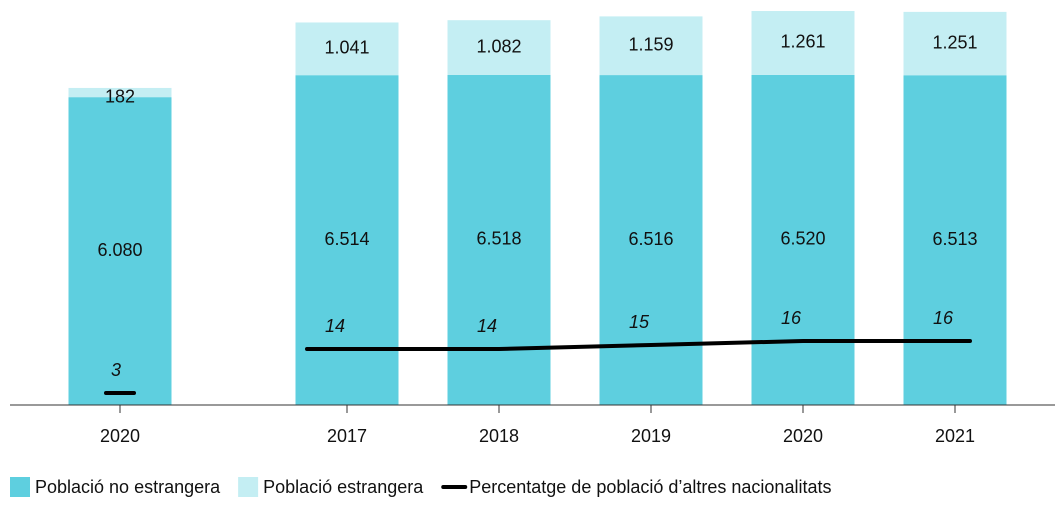 The image size is (1055, 505). I want to click on bar-label: 6.520, so click(802, 239).